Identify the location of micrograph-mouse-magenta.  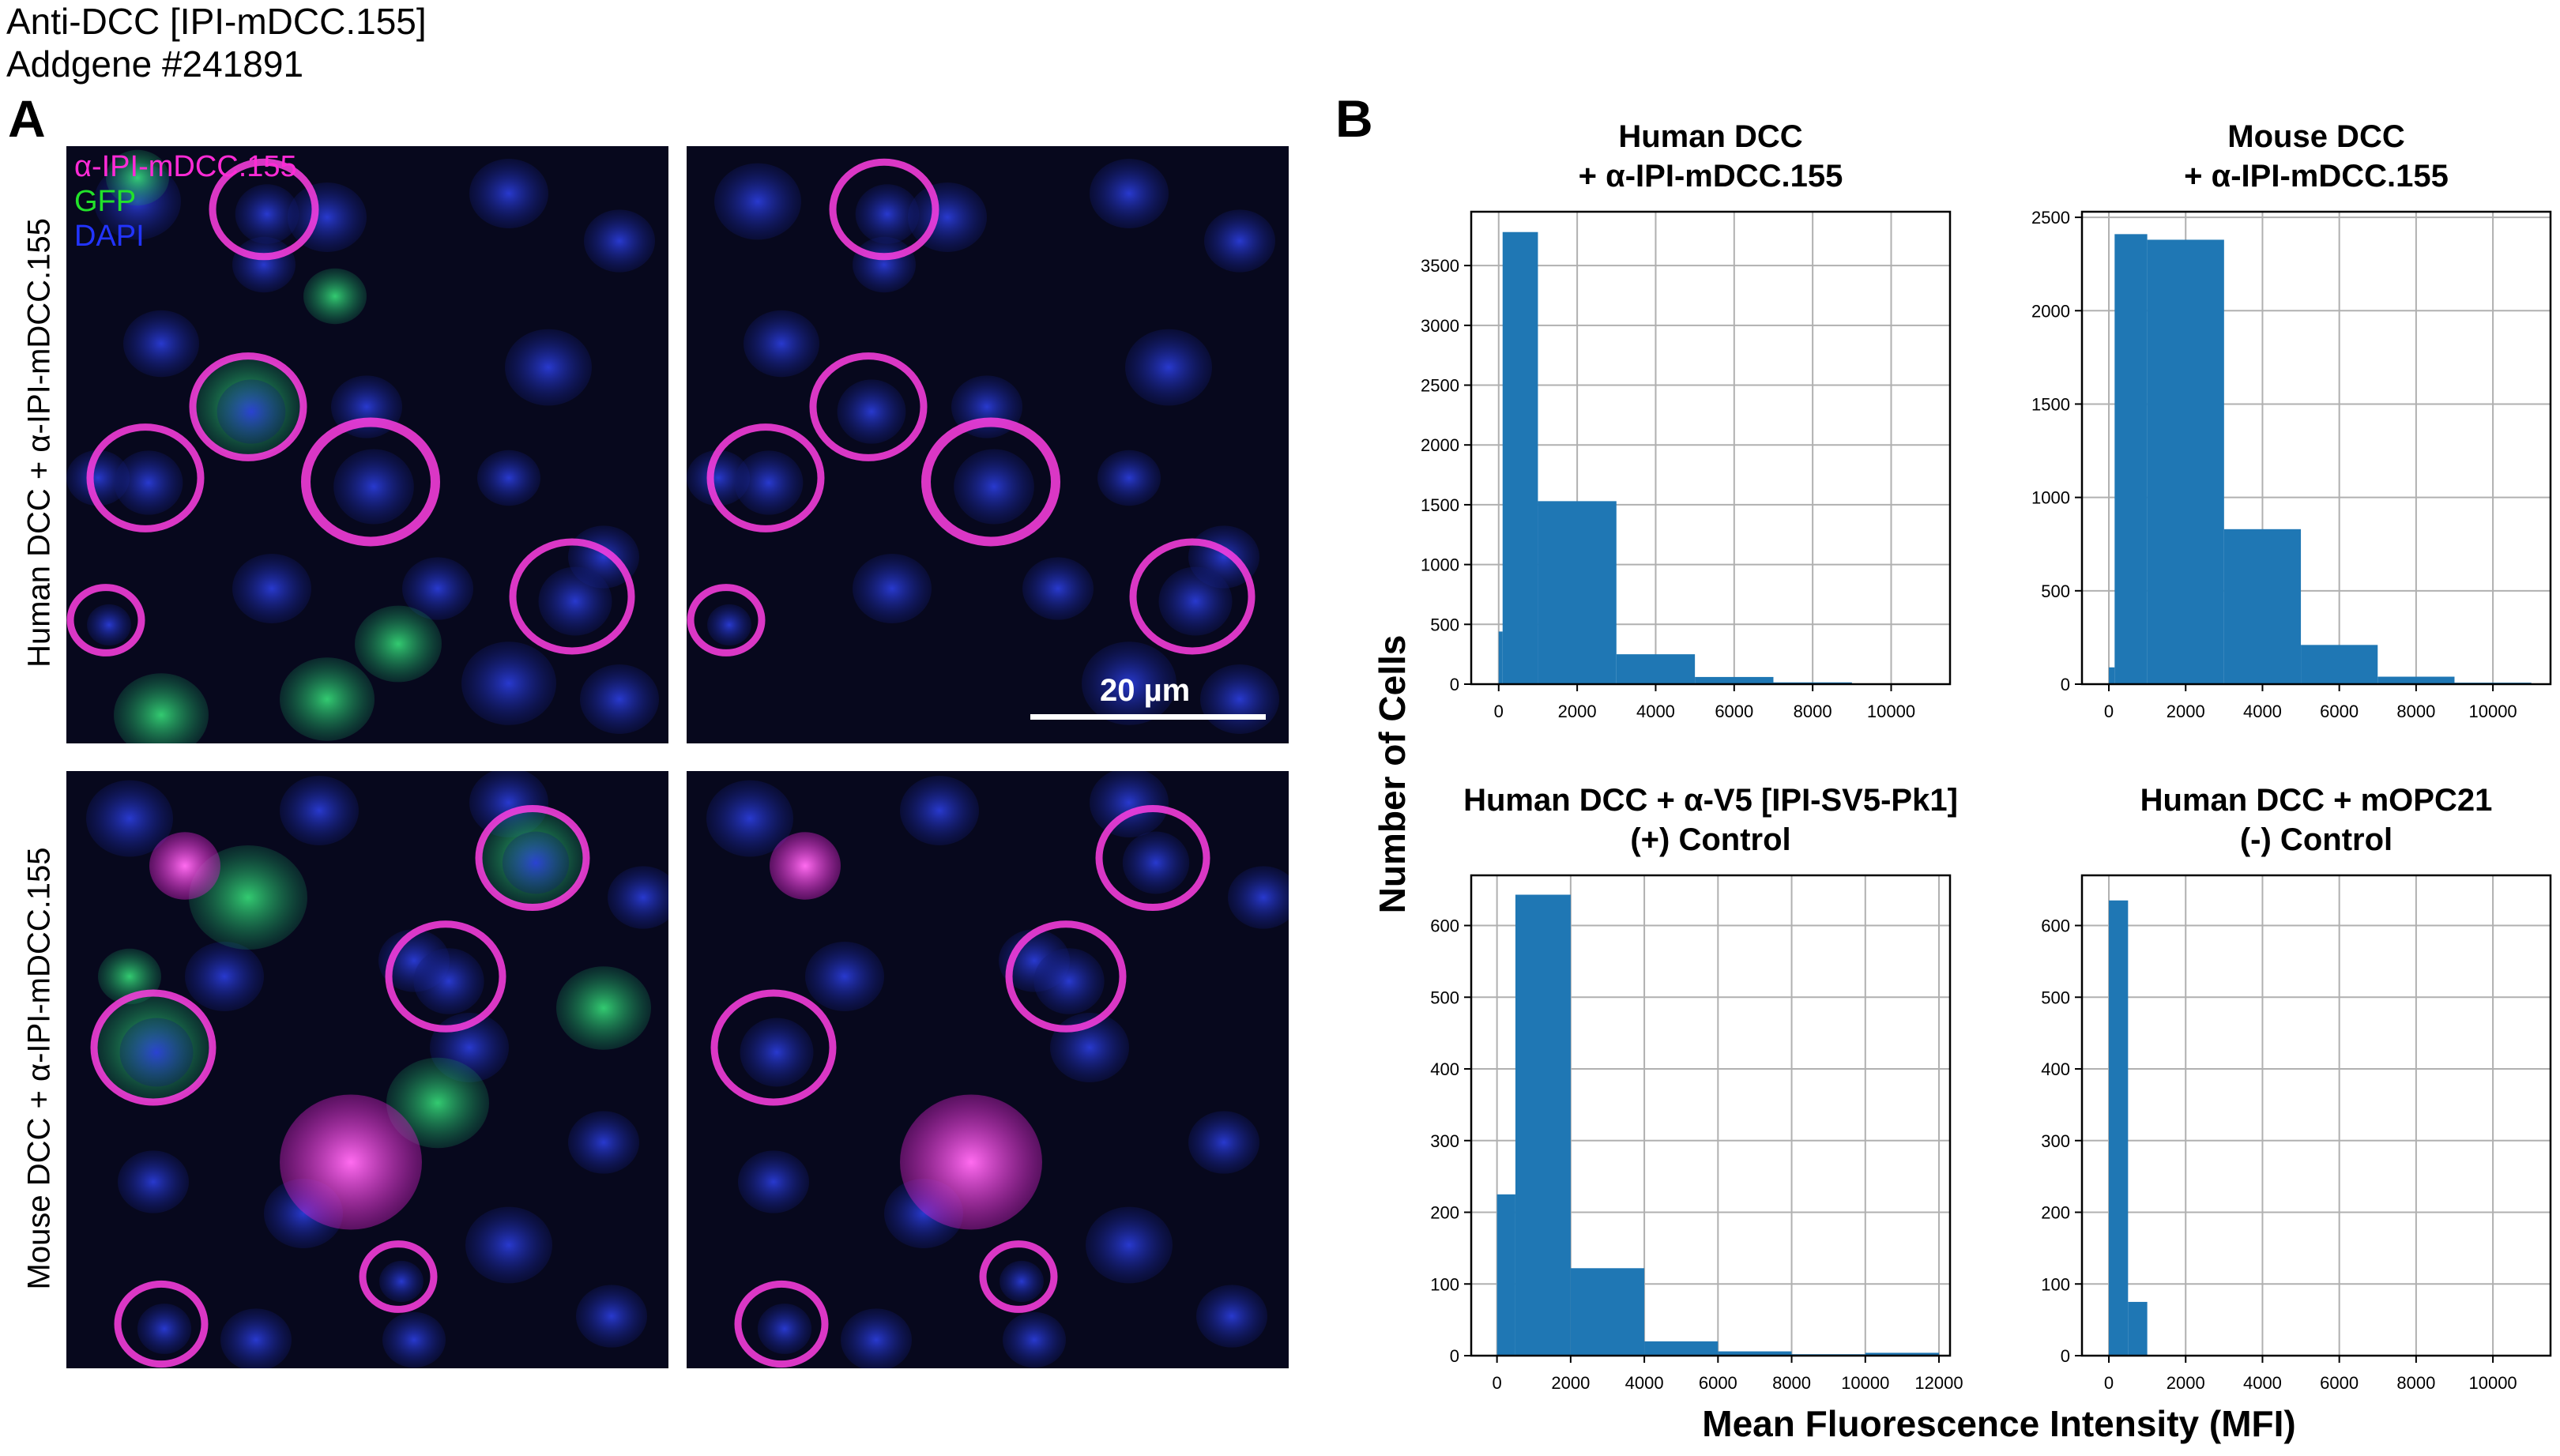
(988, 1069).